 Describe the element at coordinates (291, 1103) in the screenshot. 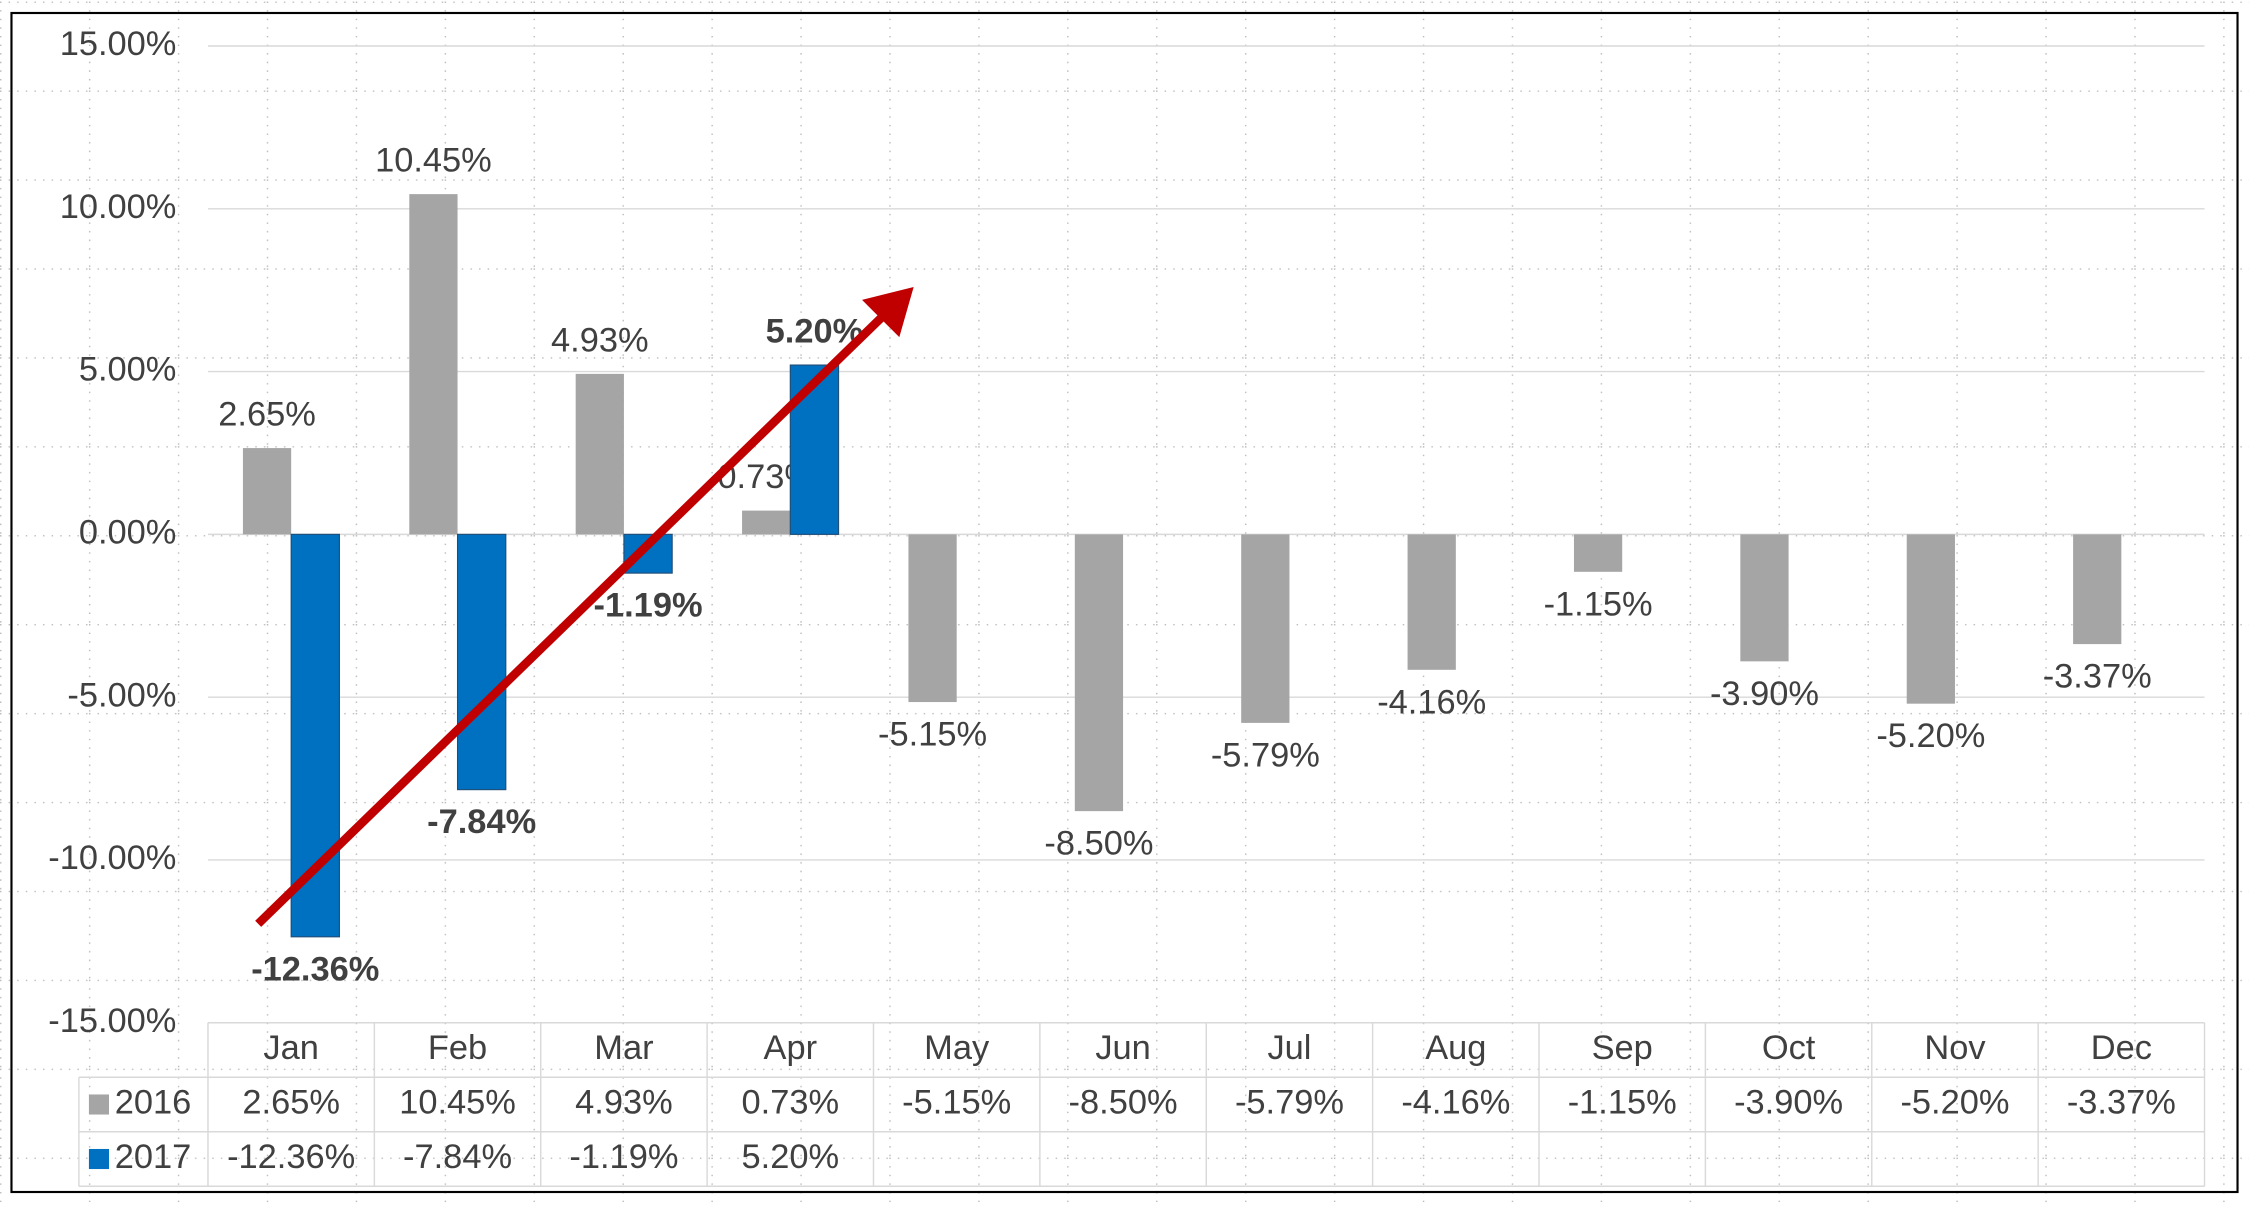

I see `table-cell: 2.65%` at that location.